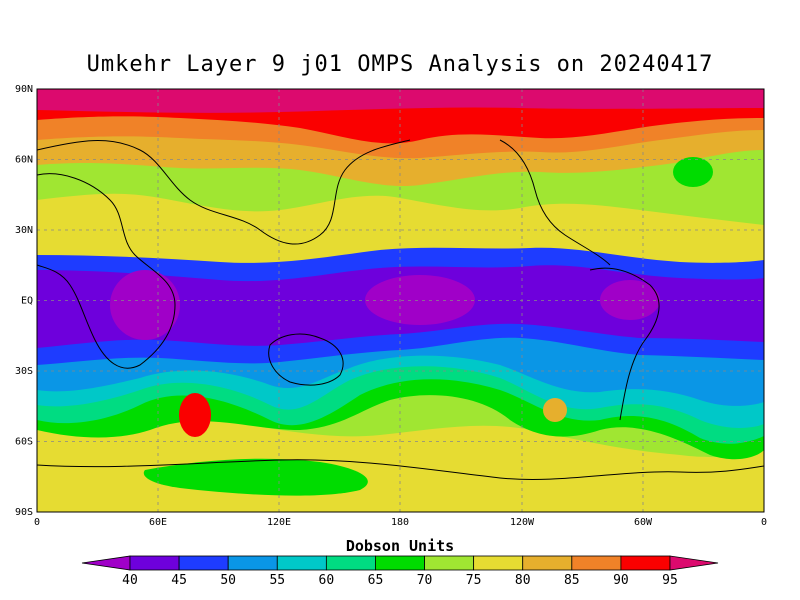 This screenshot has height=600, width=800. I want to click on colorbar-label: 95, so click(670, 580).